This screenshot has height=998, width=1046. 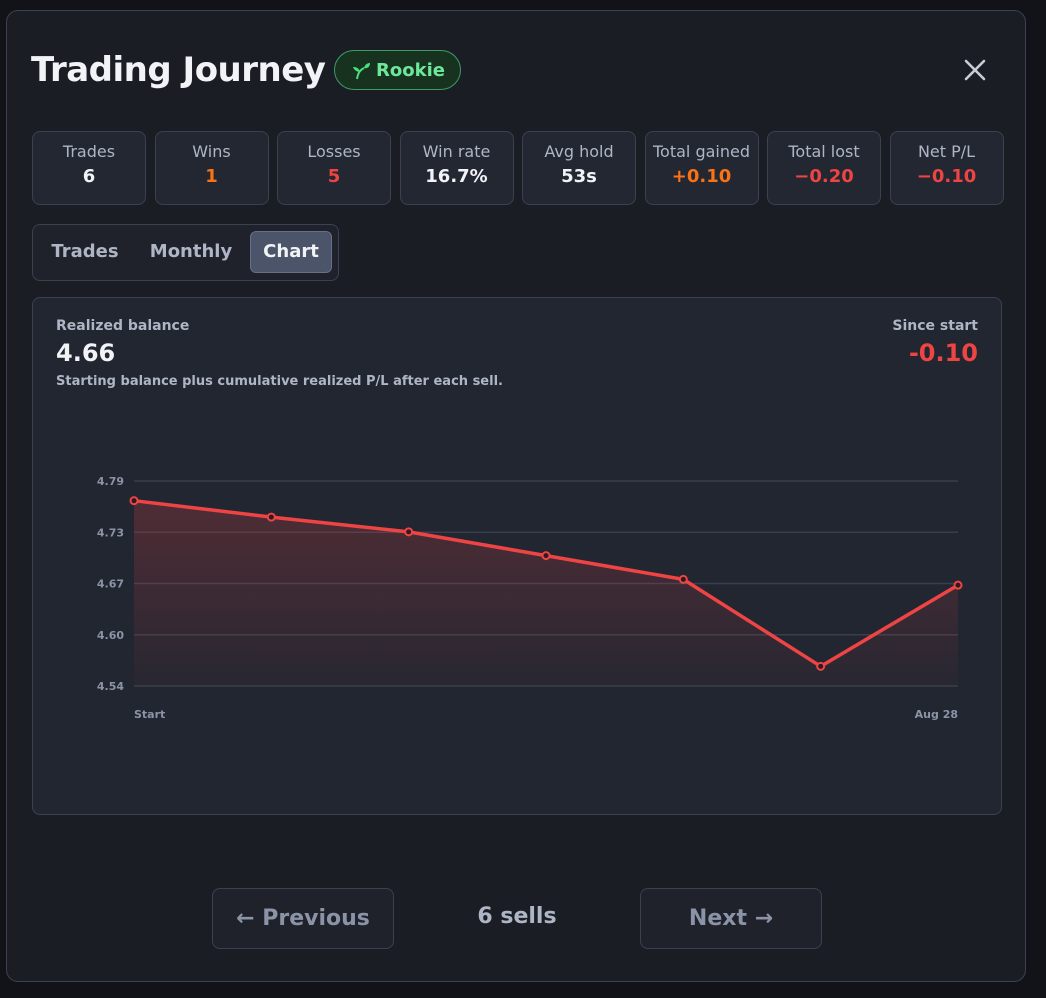 I want to click on stat-label: Wins, so click(x=211, y=151).